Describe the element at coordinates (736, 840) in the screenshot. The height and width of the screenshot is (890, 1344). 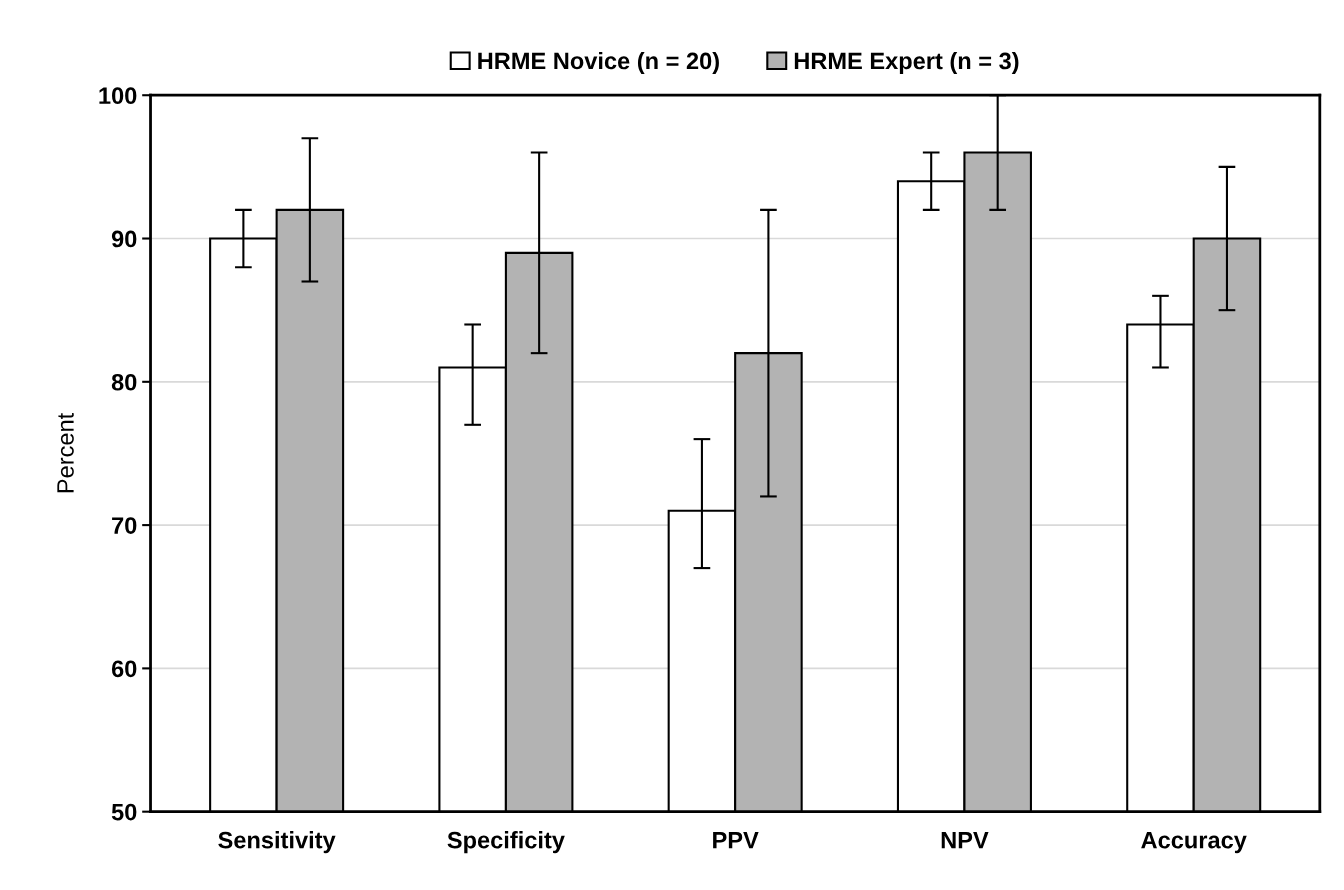
I see `x-tick-label: PPV` at that location.